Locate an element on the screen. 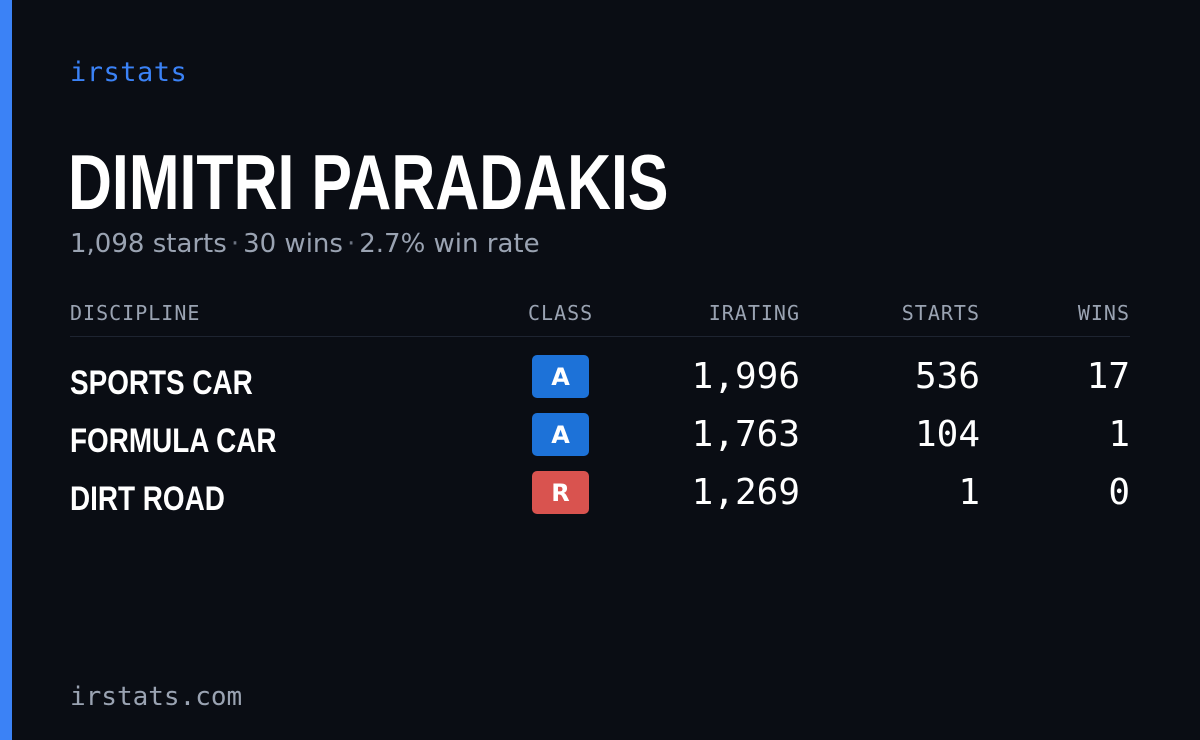 This screenshot has width=1200, height=740. brand-logo: irstats is located at coordinates (129, 72).